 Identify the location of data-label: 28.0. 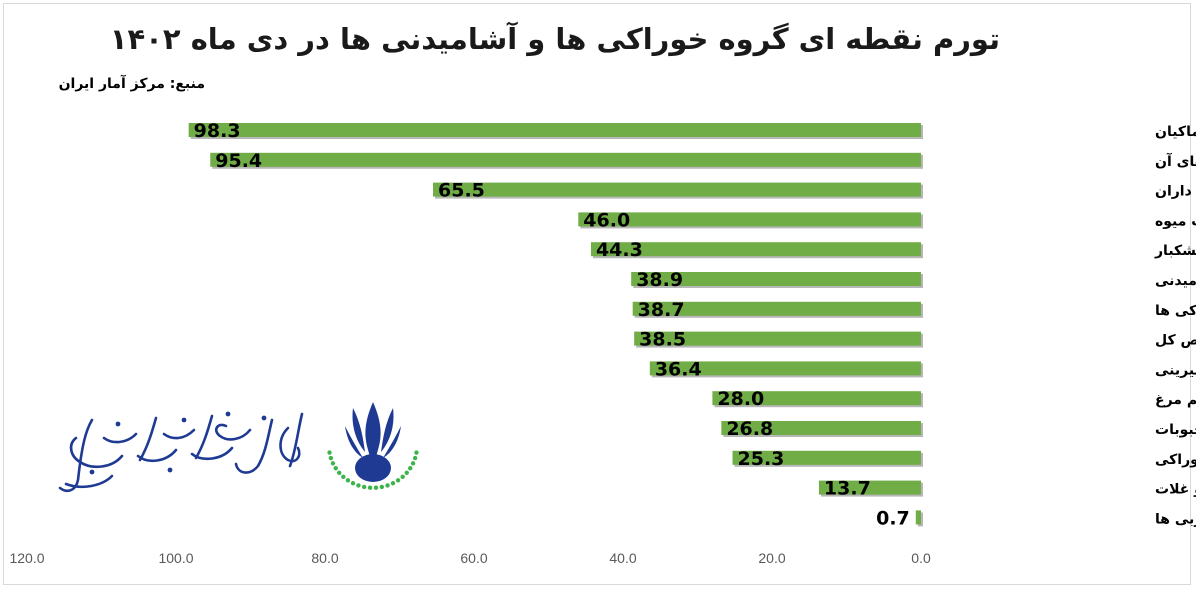
(740, 399).